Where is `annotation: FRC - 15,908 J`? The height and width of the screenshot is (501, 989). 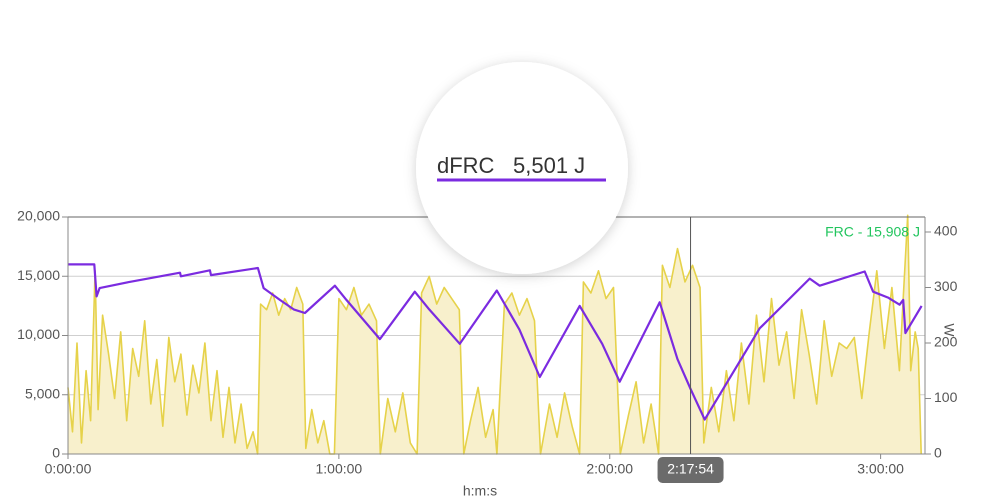 annotation: FRC - 15,908 J is located at coordinates (872, 232).